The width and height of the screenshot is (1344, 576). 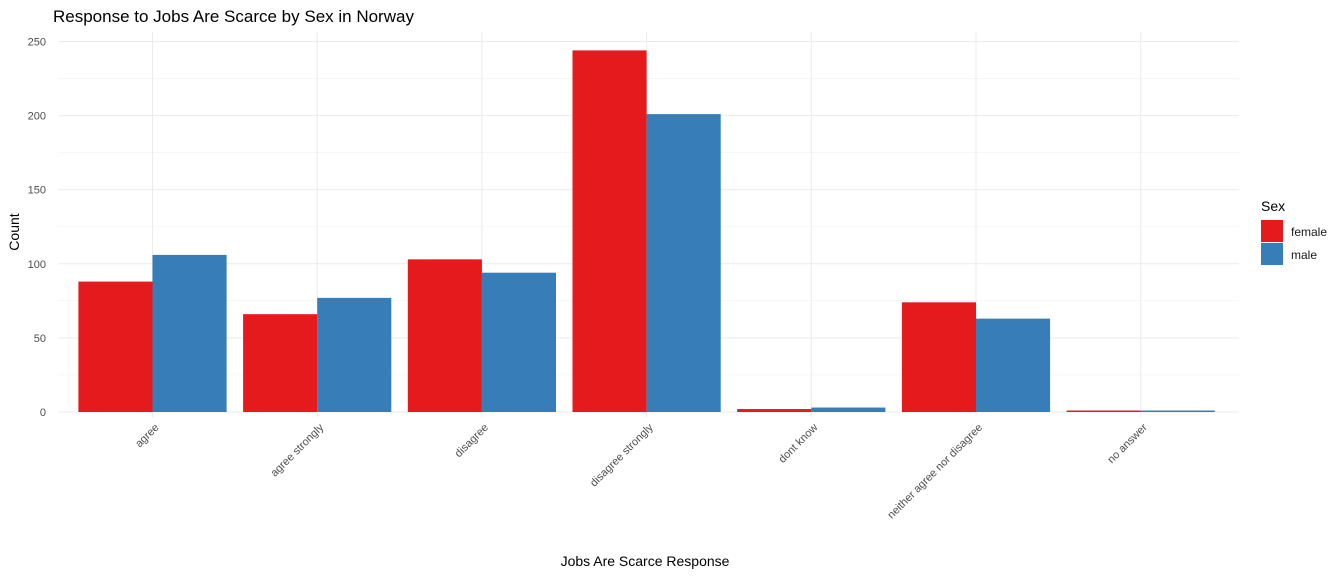 I want to click on x-tick-label: agree, so click(x=147, y=436).